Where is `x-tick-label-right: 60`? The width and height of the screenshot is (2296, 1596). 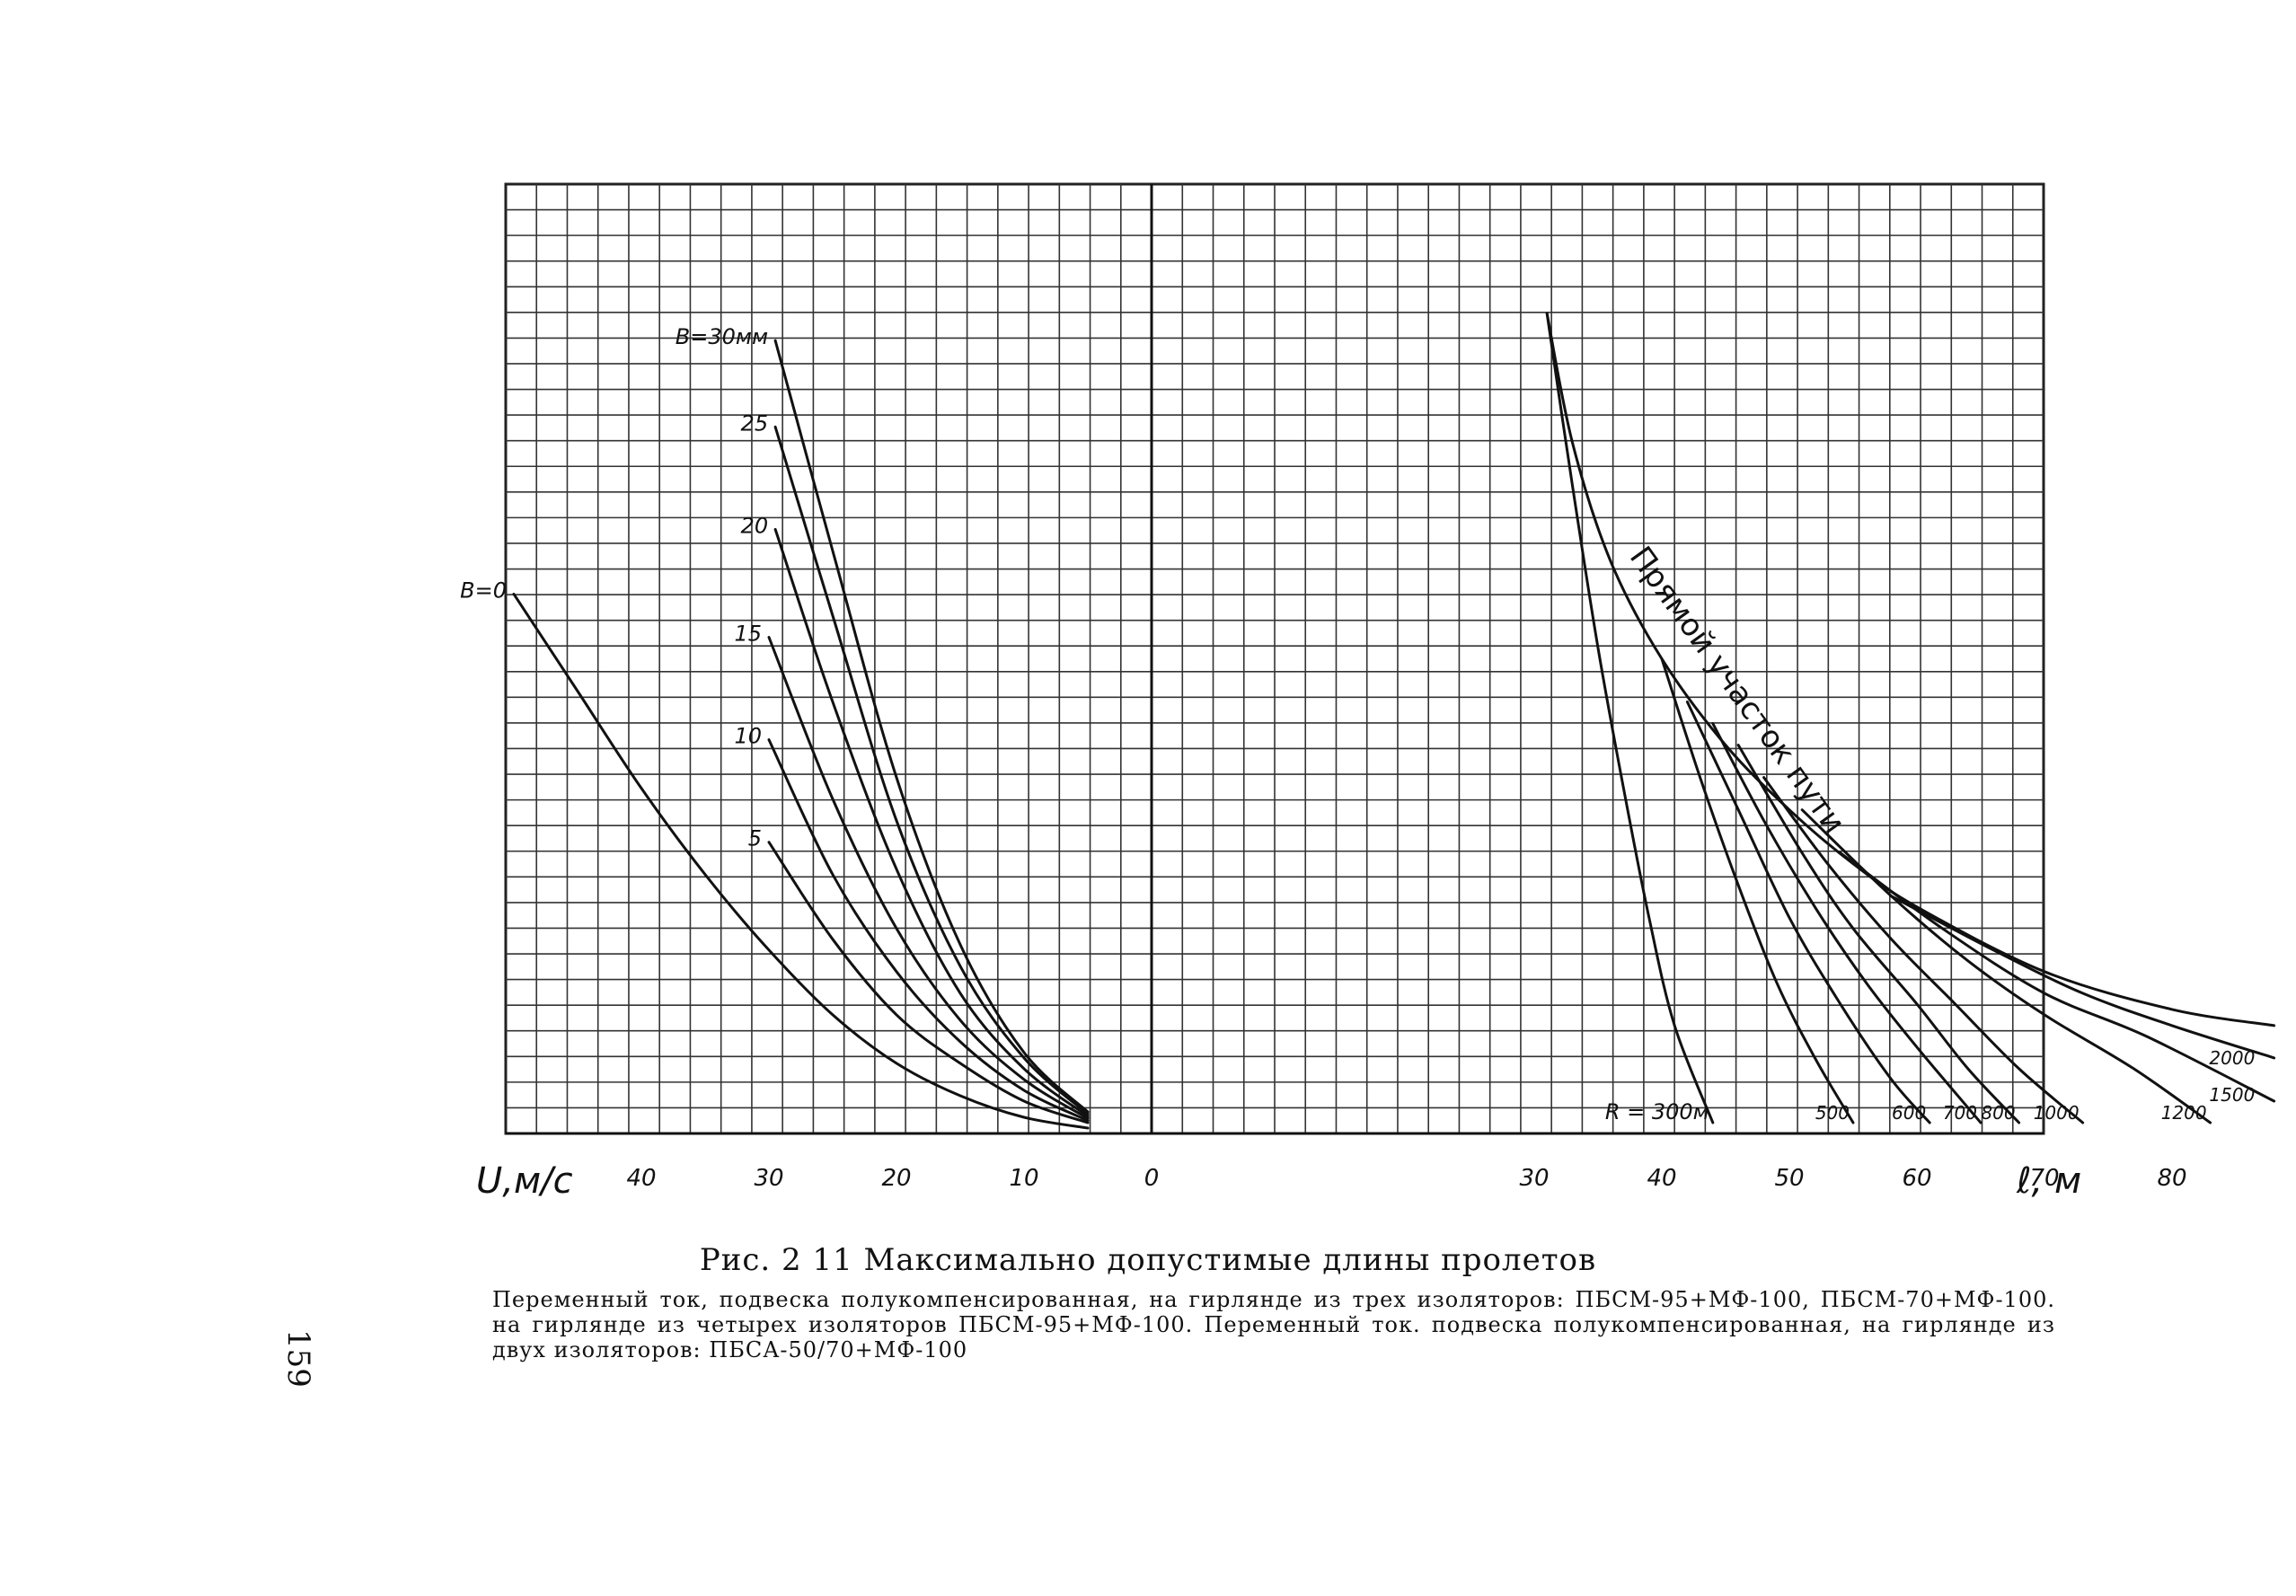
x-tick-label-right: 60 is located at coordinates (1916, 1178).